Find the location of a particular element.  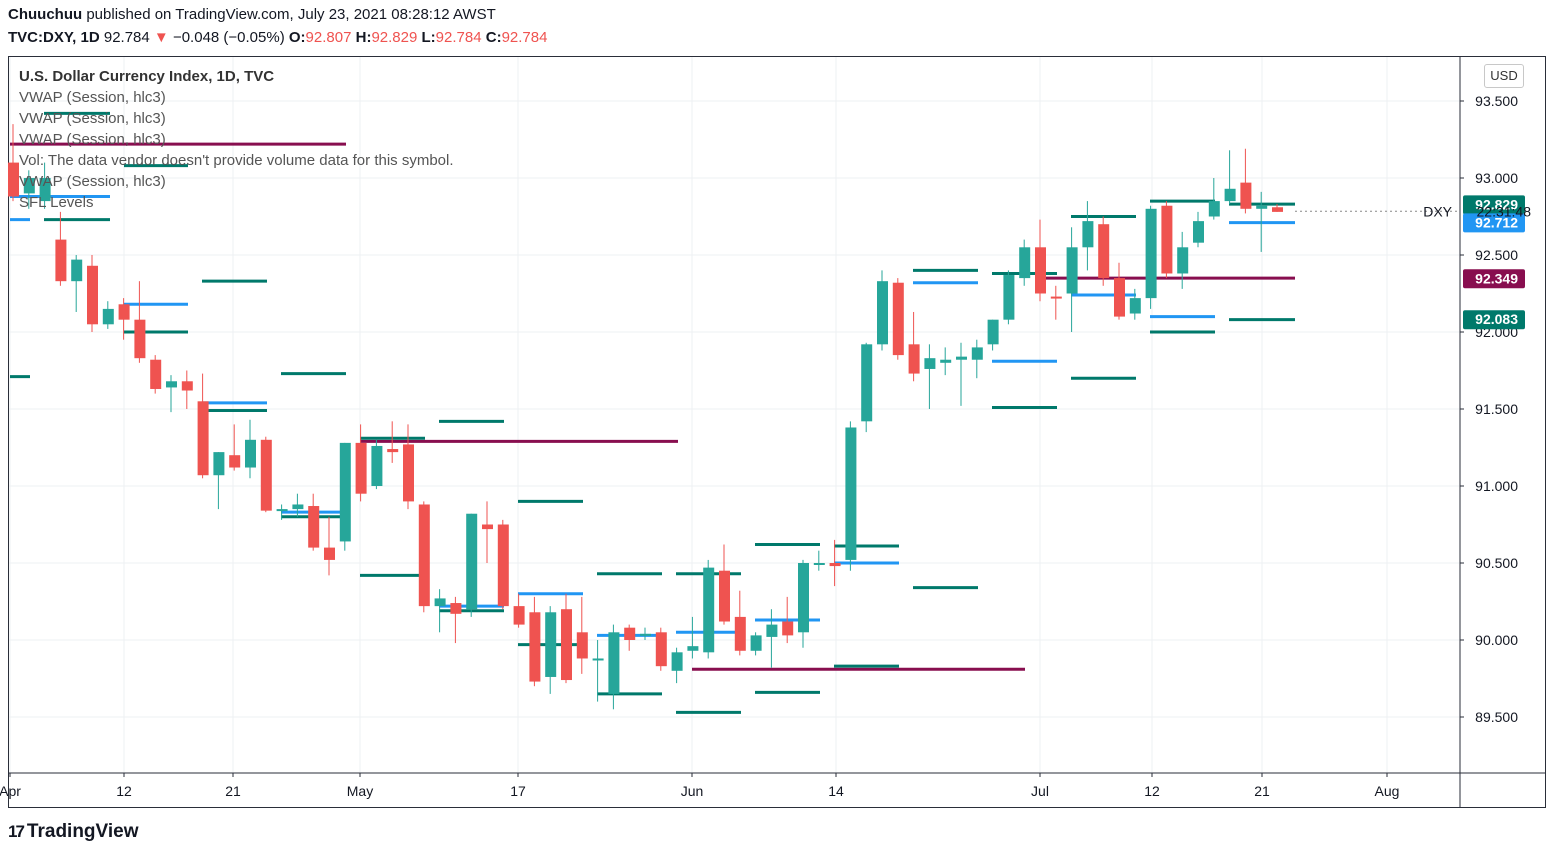

logo-text: TradingView is located at coordinates (82, 831).